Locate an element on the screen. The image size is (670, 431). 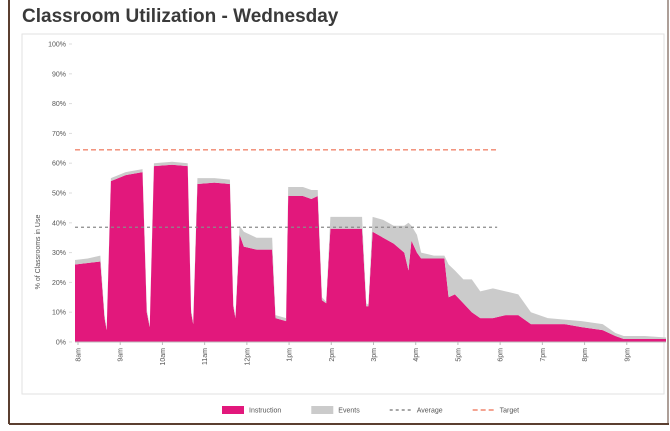
y-tick-label: 20% is located at coordinates (59, 283).